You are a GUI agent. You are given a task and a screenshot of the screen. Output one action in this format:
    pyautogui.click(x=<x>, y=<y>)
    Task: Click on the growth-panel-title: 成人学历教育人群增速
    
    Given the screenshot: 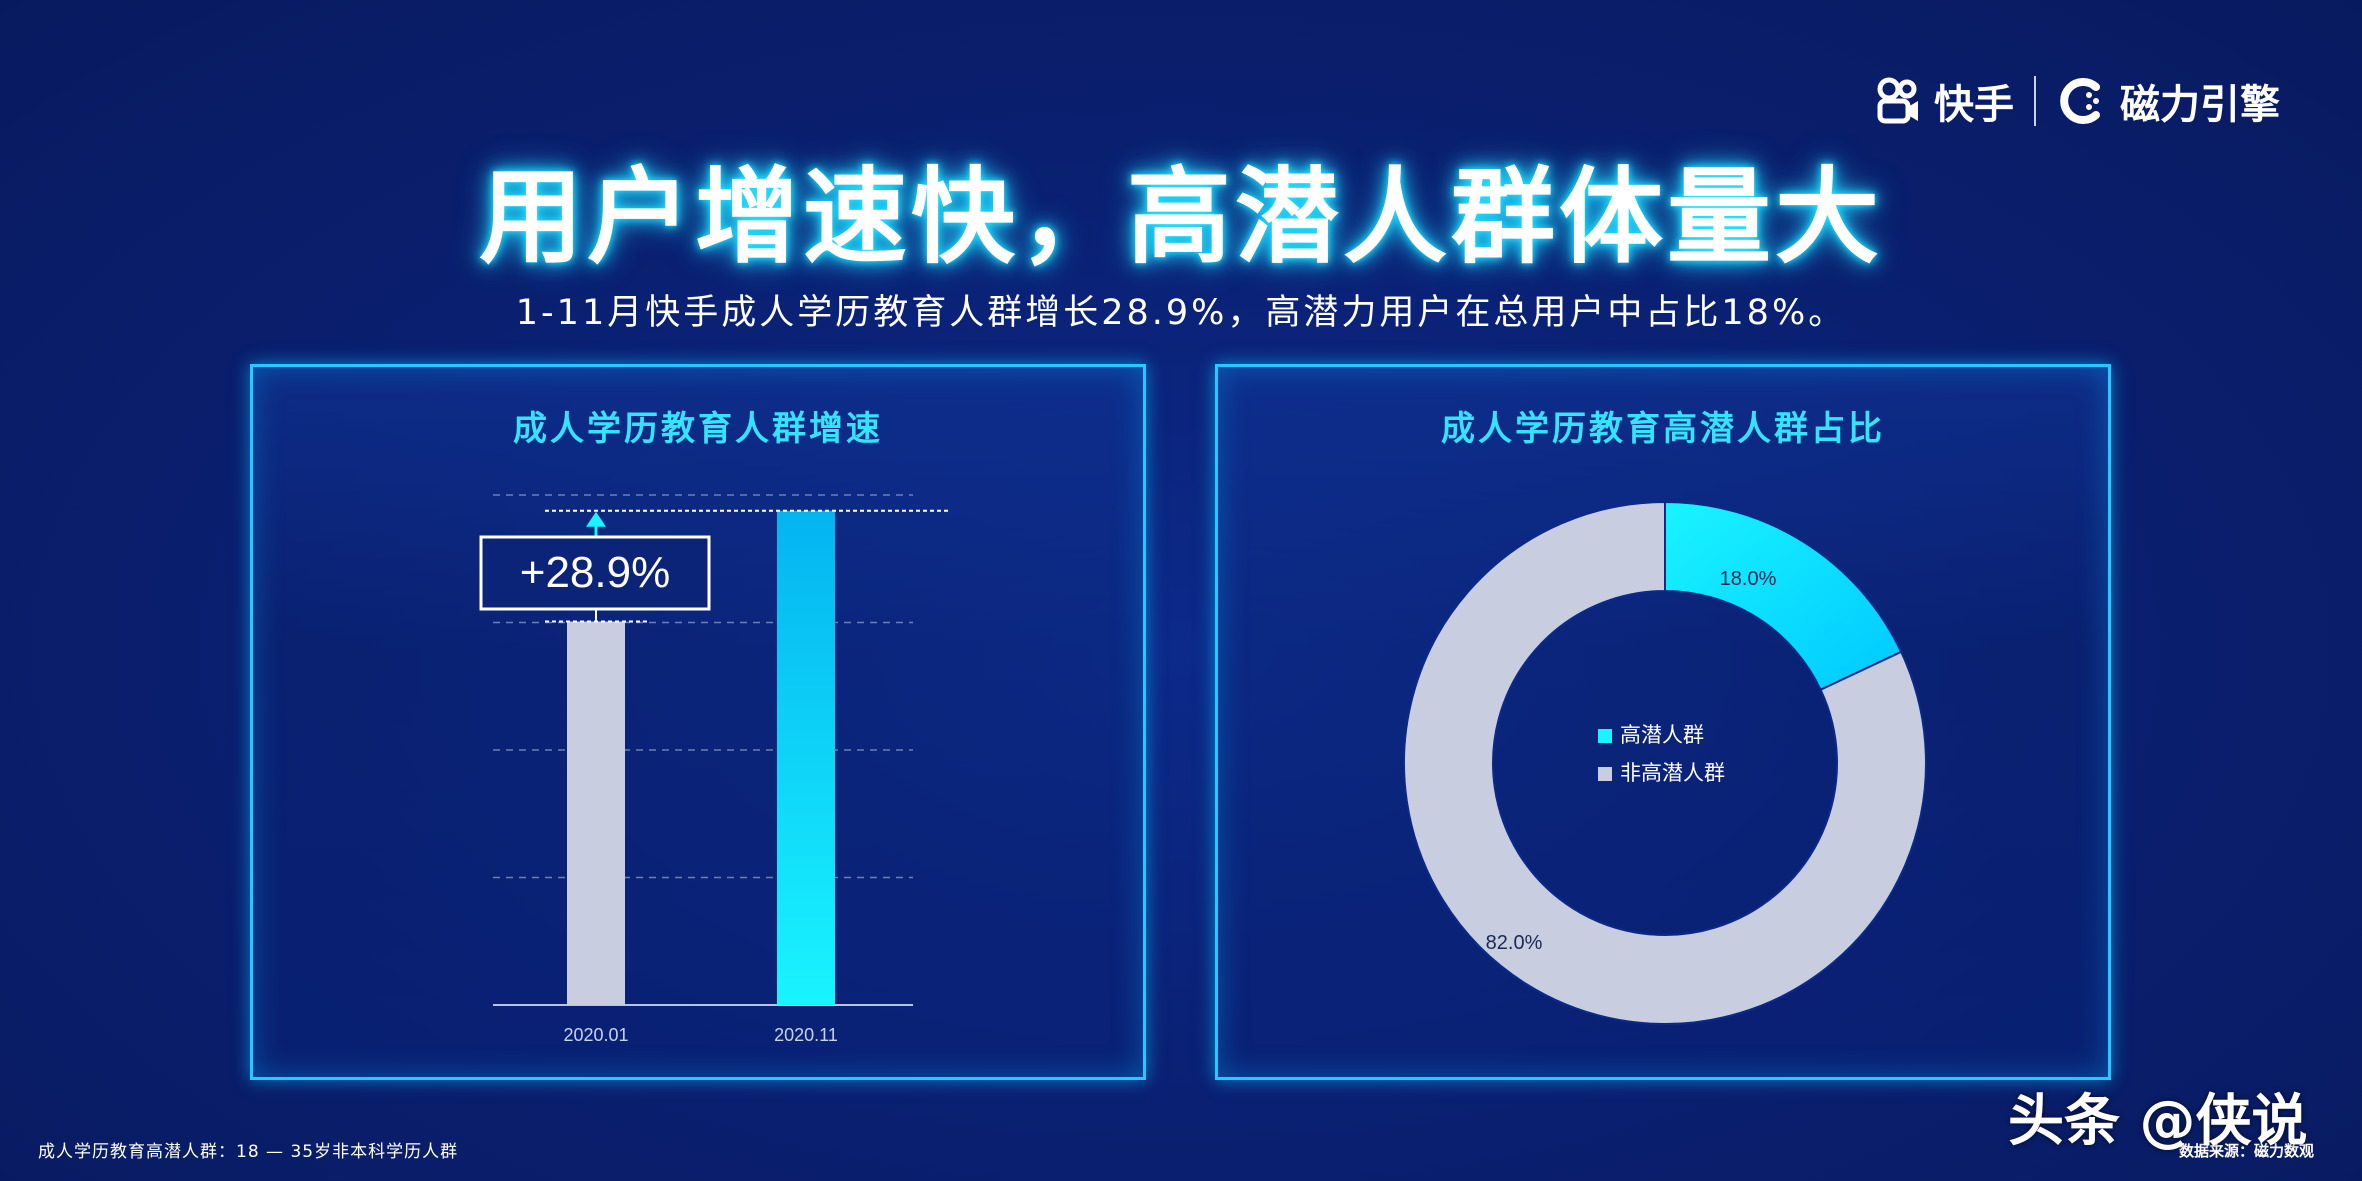 What is the action you would take?
    pyautogui.click(x=698, y=429)
    